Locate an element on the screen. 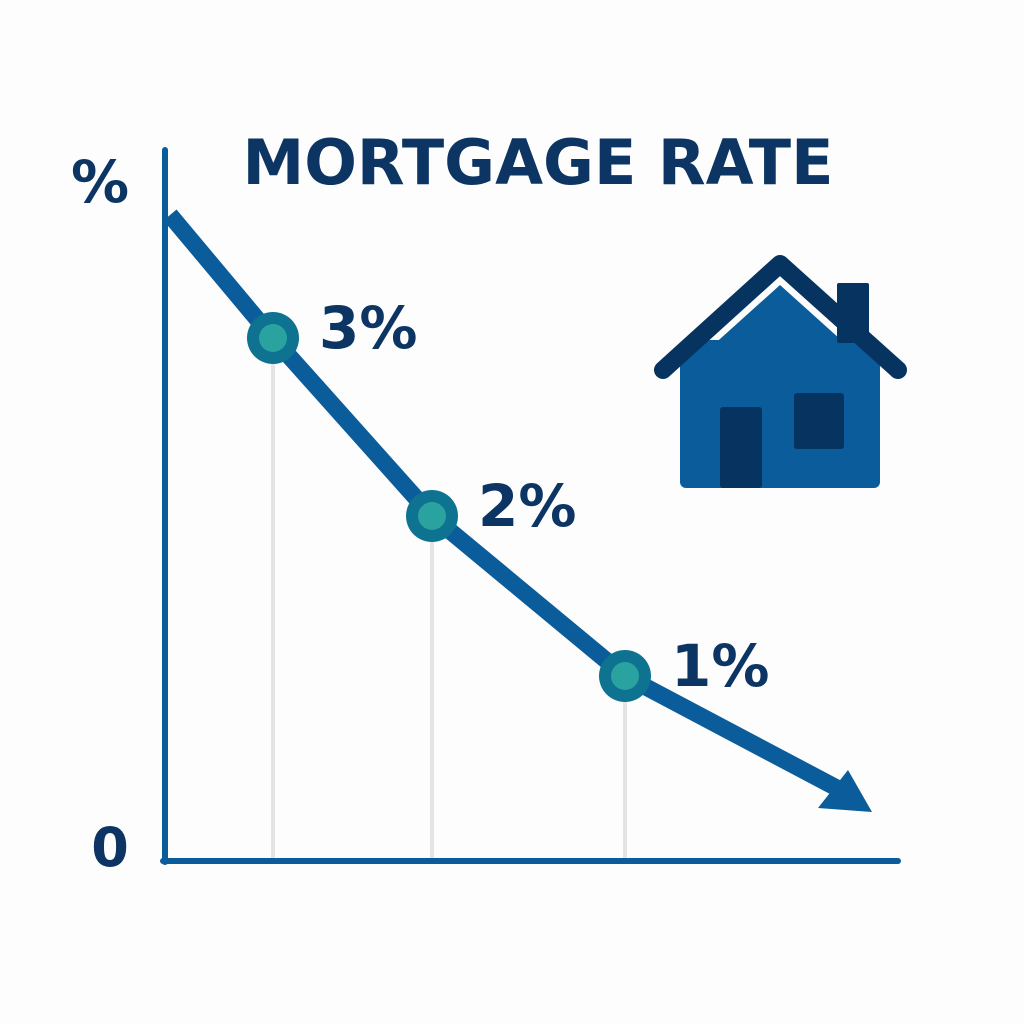 The image size is (1024, 1024). data-label: 3% is located at coordinates (368, 328).